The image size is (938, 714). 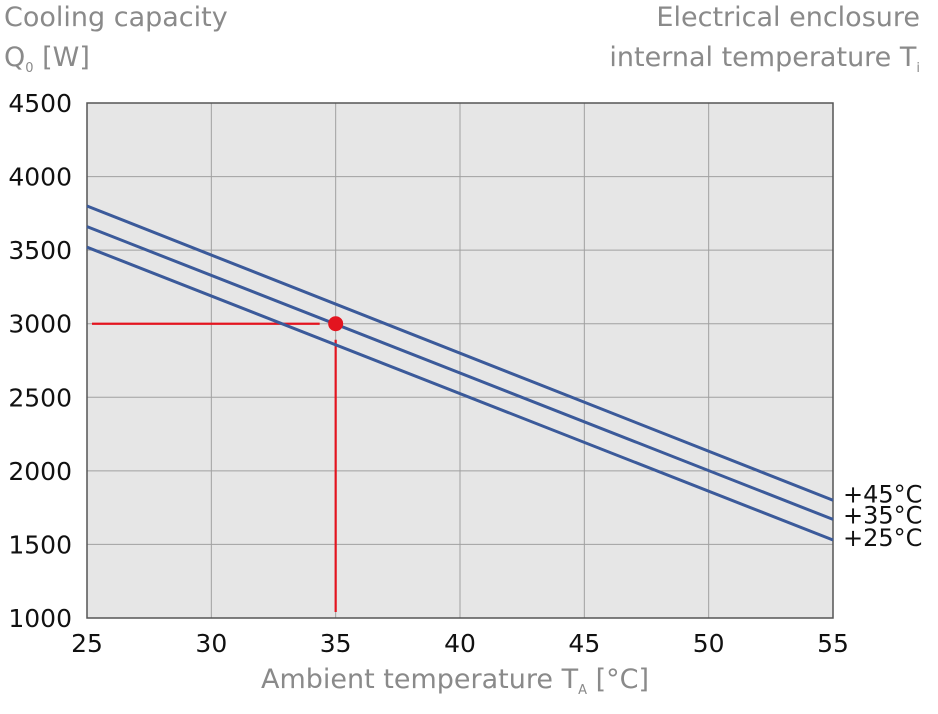 What do you see at coordinates (709, 643) in the screenshot?
I see `x-tick-label: 50` at bounding box center [709, 643].